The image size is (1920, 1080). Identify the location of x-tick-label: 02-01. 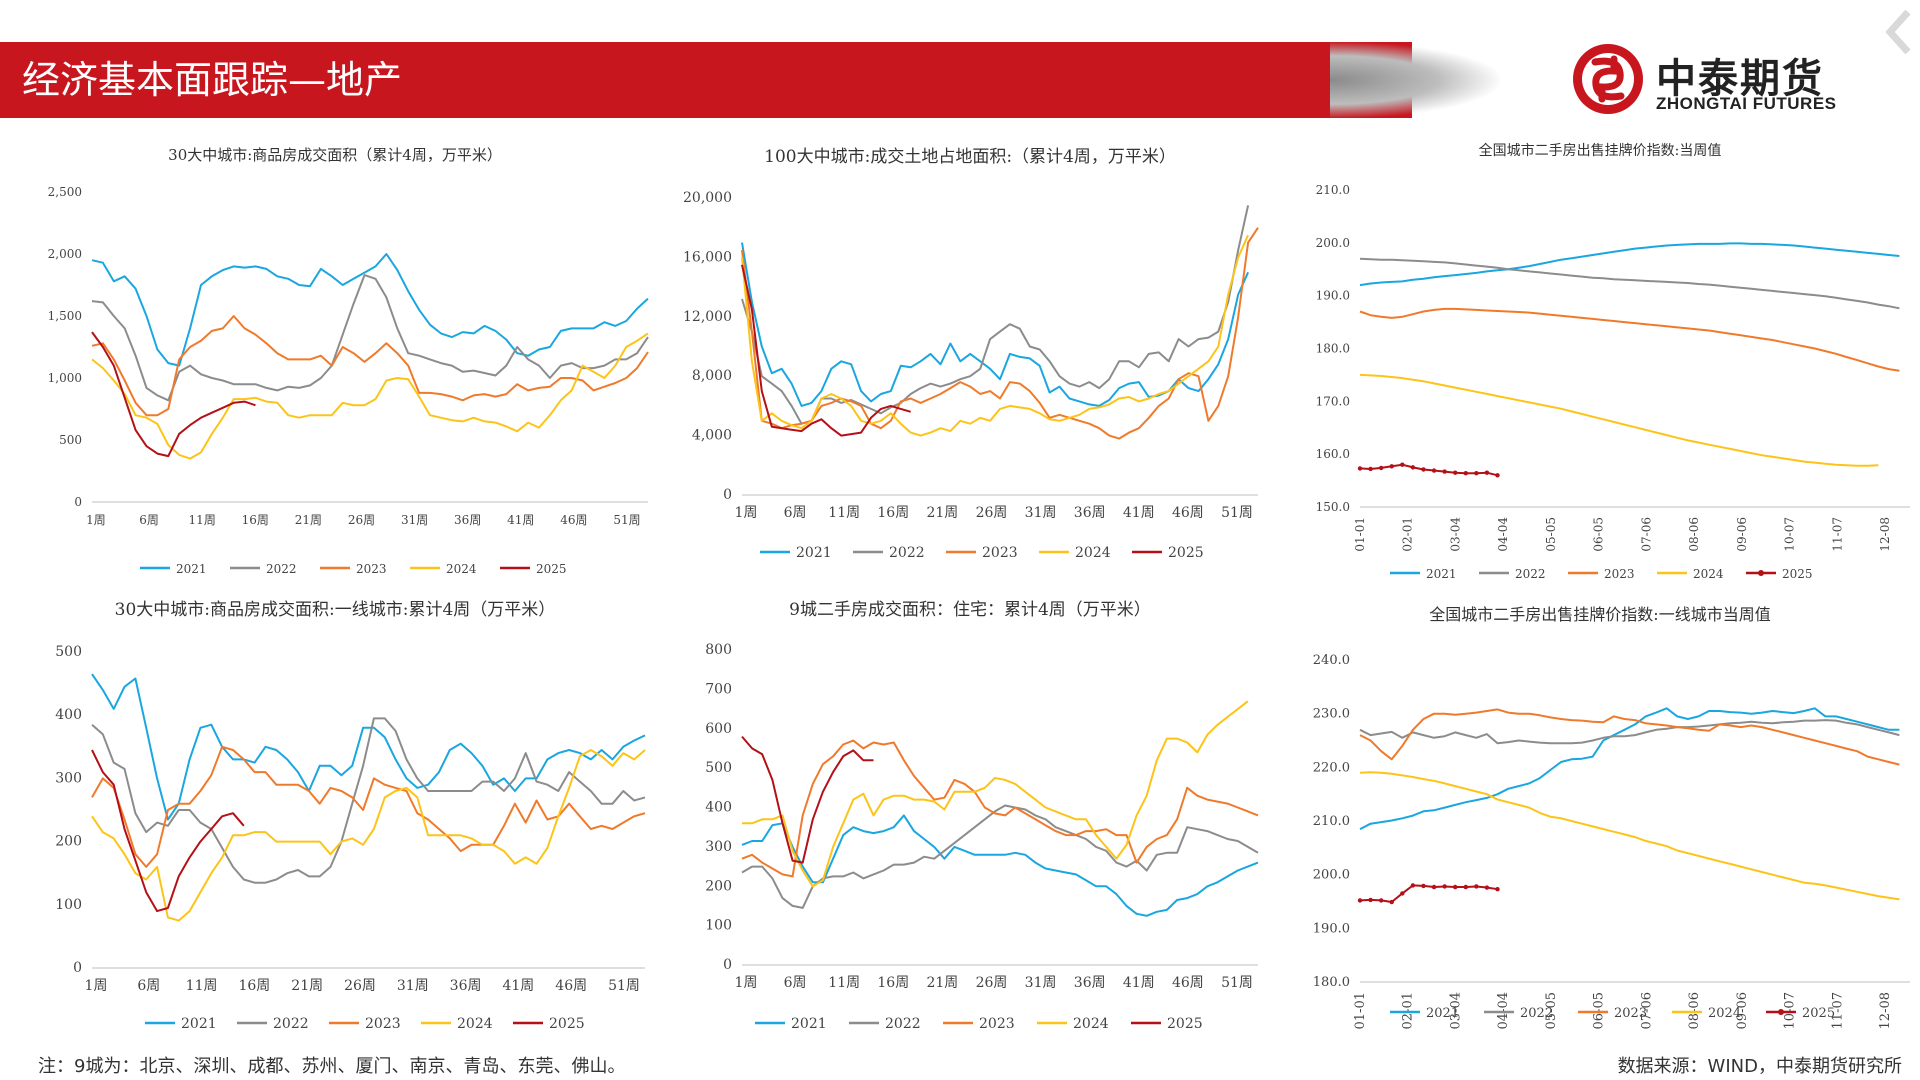
(1408, 534).